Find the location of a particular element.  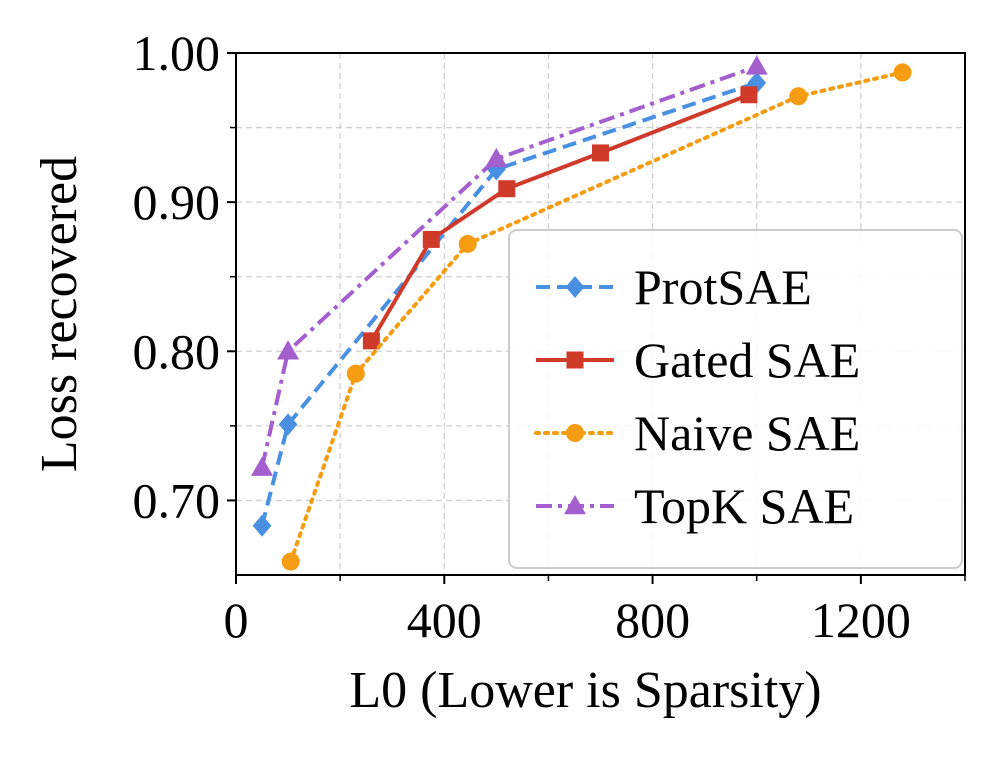

x-axis-label: L0 (Lower is Sparsity) is located at coordinates (585, 690).